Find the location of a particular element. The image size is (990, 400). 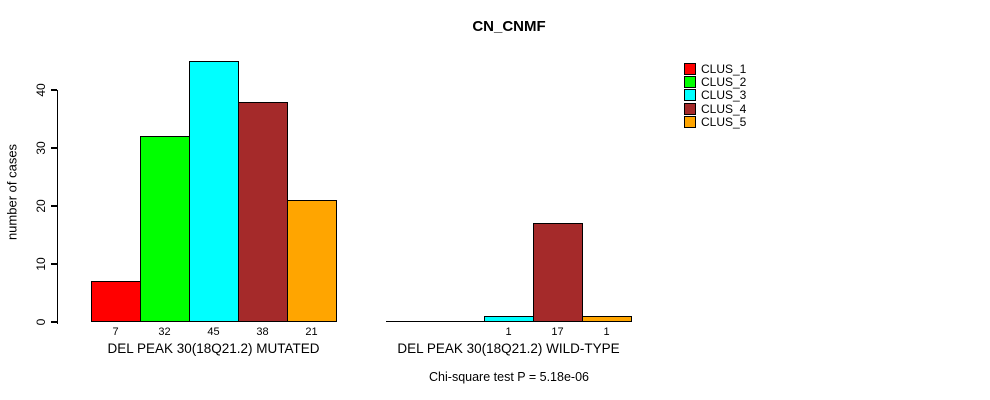

bar-value-label: 17 is located at coordinates (557, 332).